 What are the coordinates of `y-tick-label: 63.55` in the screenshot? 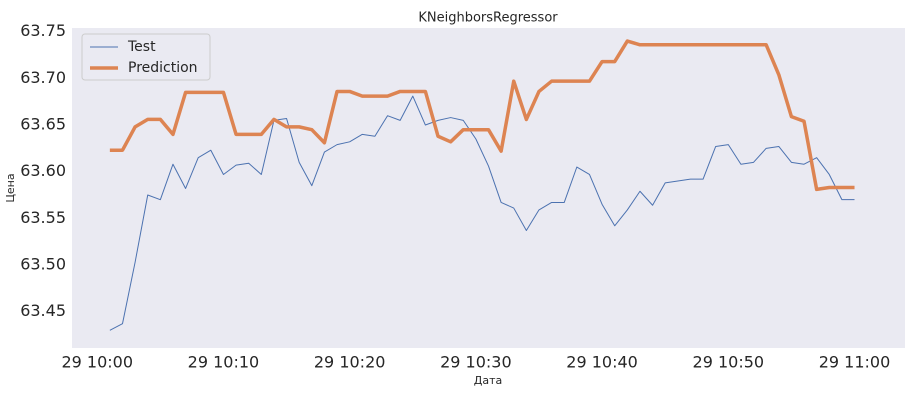 It's located at (43, 217).